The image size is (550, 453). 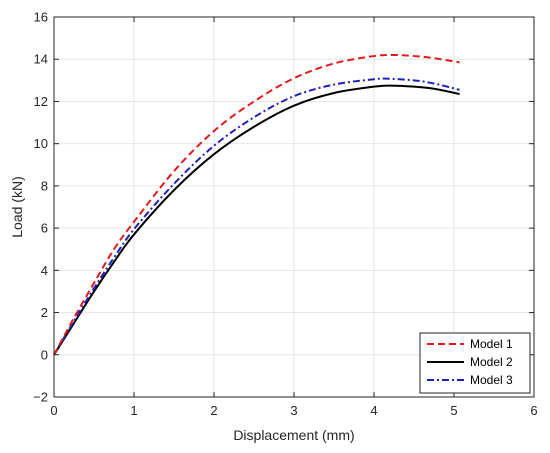 I want to click on x-tick-label: 0, so click(x=53, y=410).